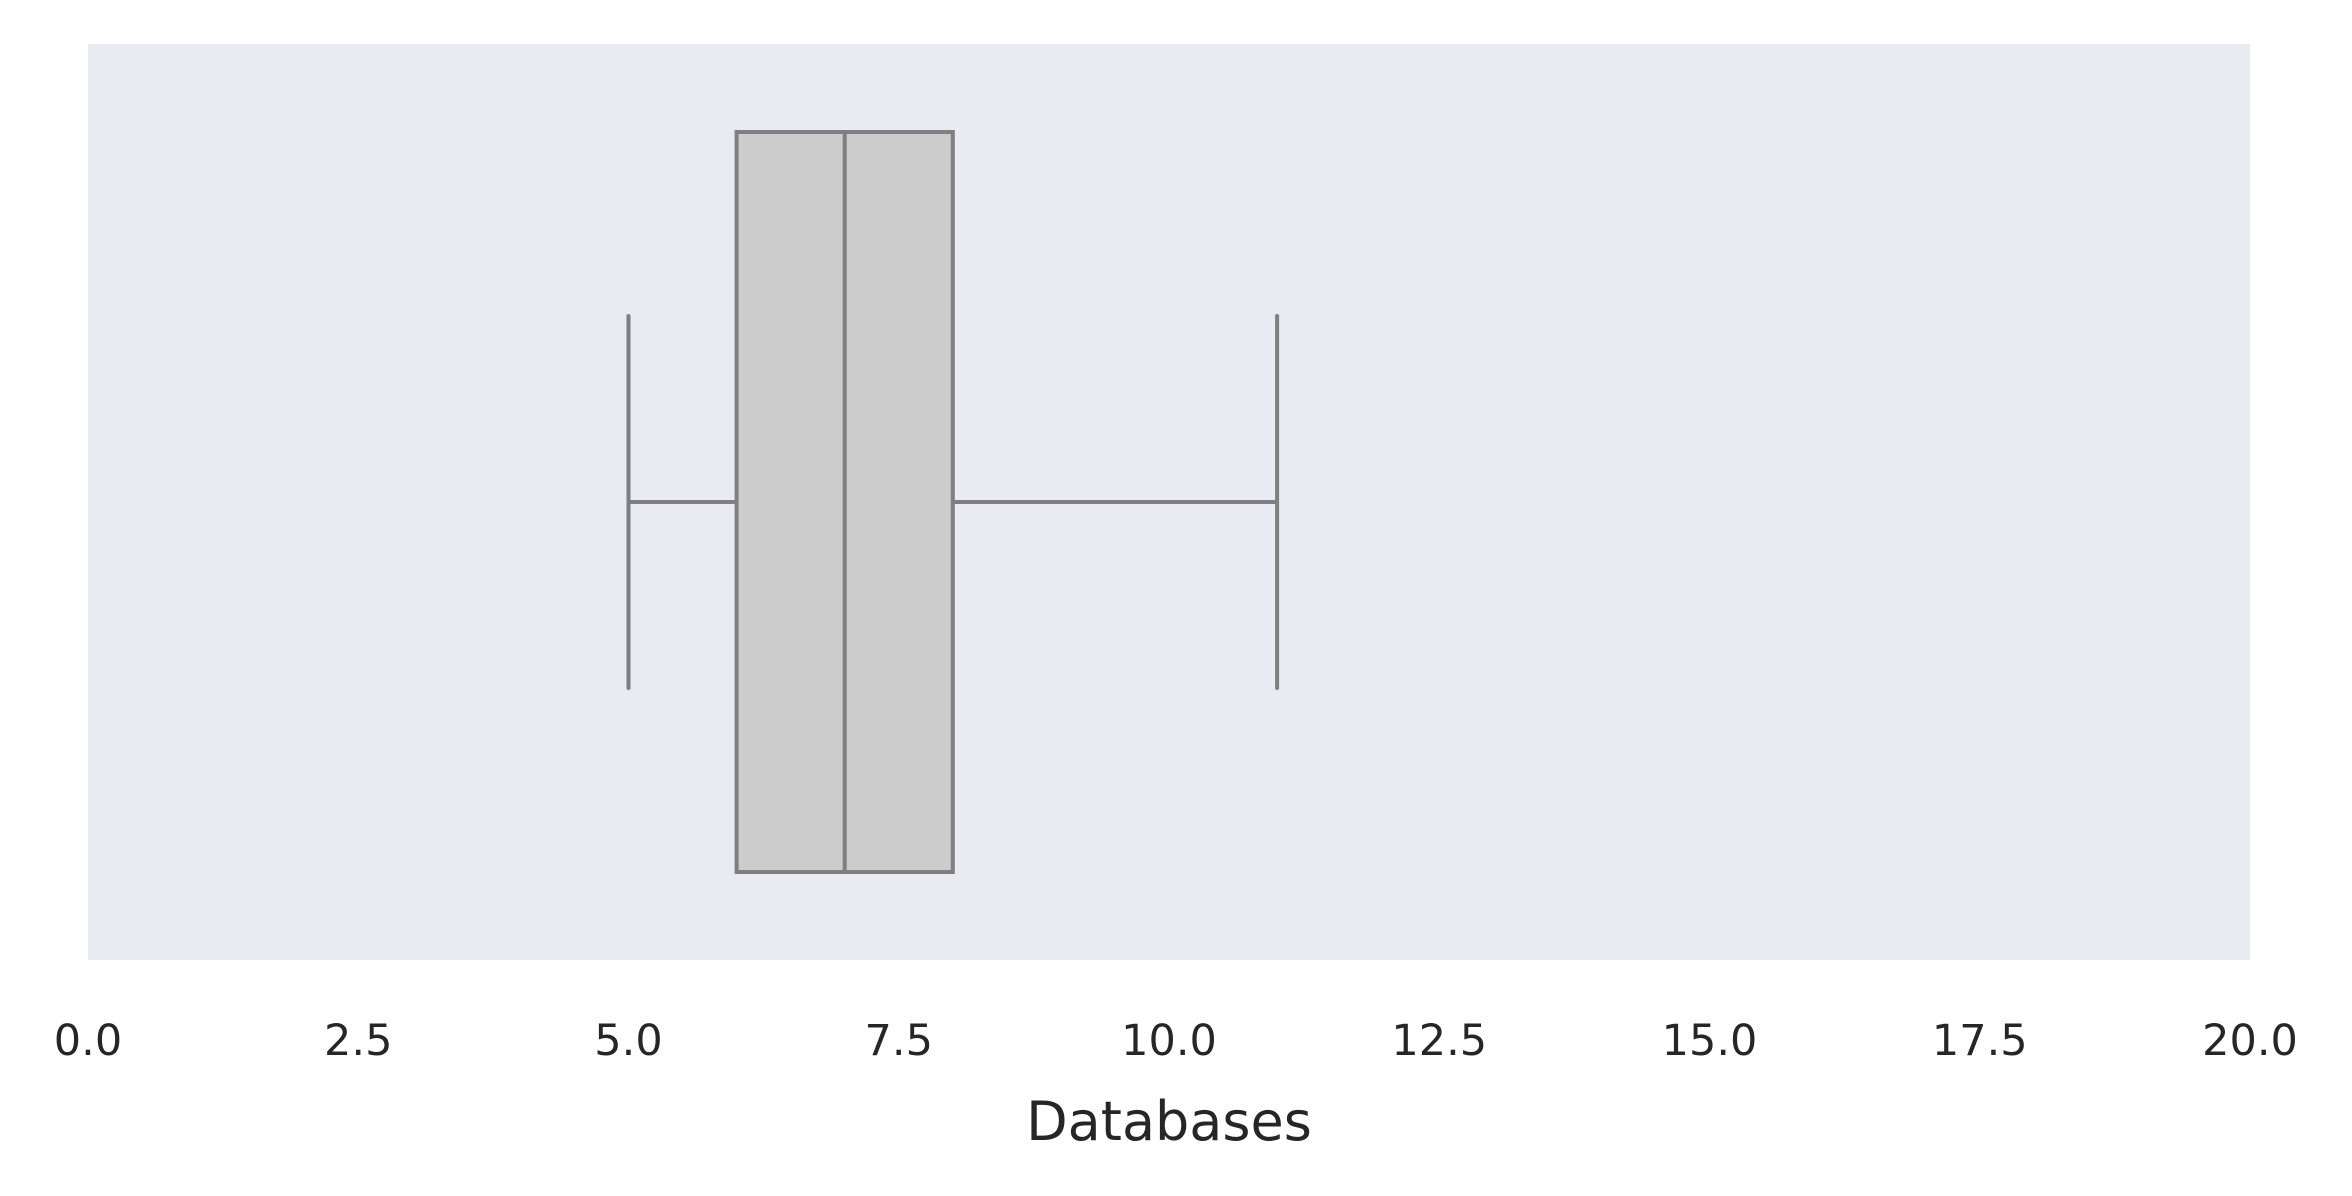 This screenshot has height=1196, width=2352. What do you see at coordinates (1169, 1121) in the screenshot?
I see `x-axis-label: Databases` at bounding box center [1169, 1121].